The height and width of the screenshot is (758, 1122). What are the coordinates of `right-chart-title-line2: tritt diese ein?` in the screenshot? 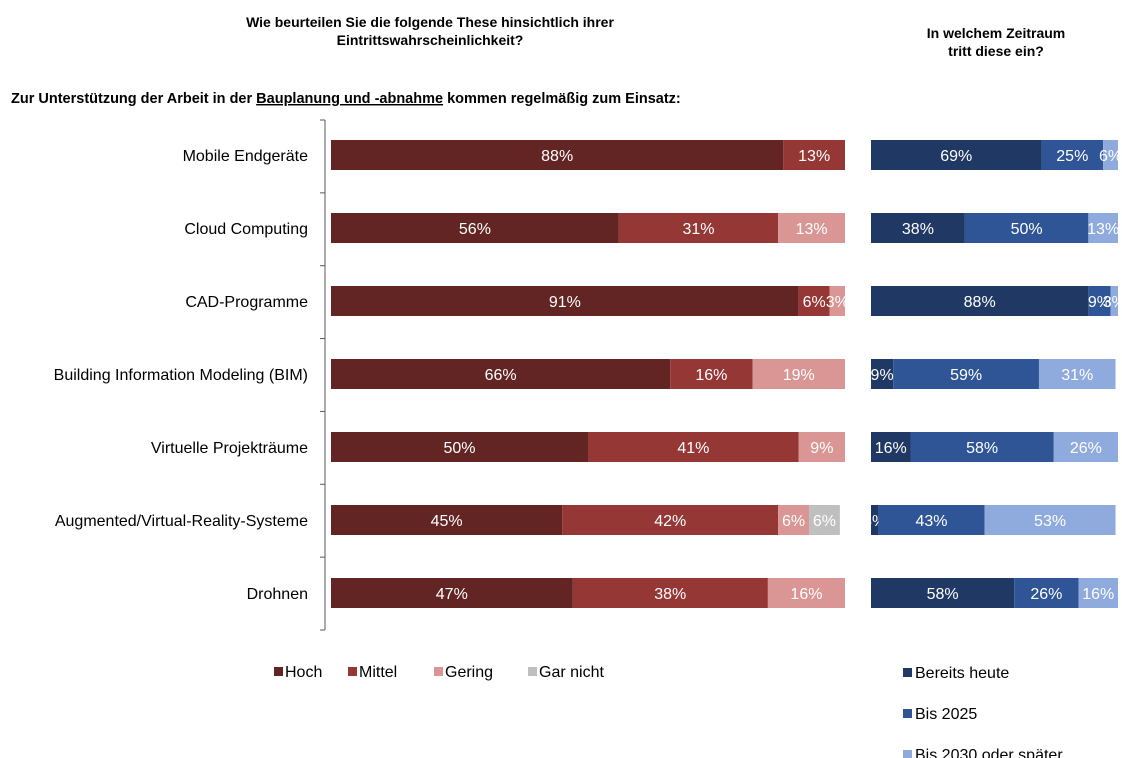 It's located at (996, 51).